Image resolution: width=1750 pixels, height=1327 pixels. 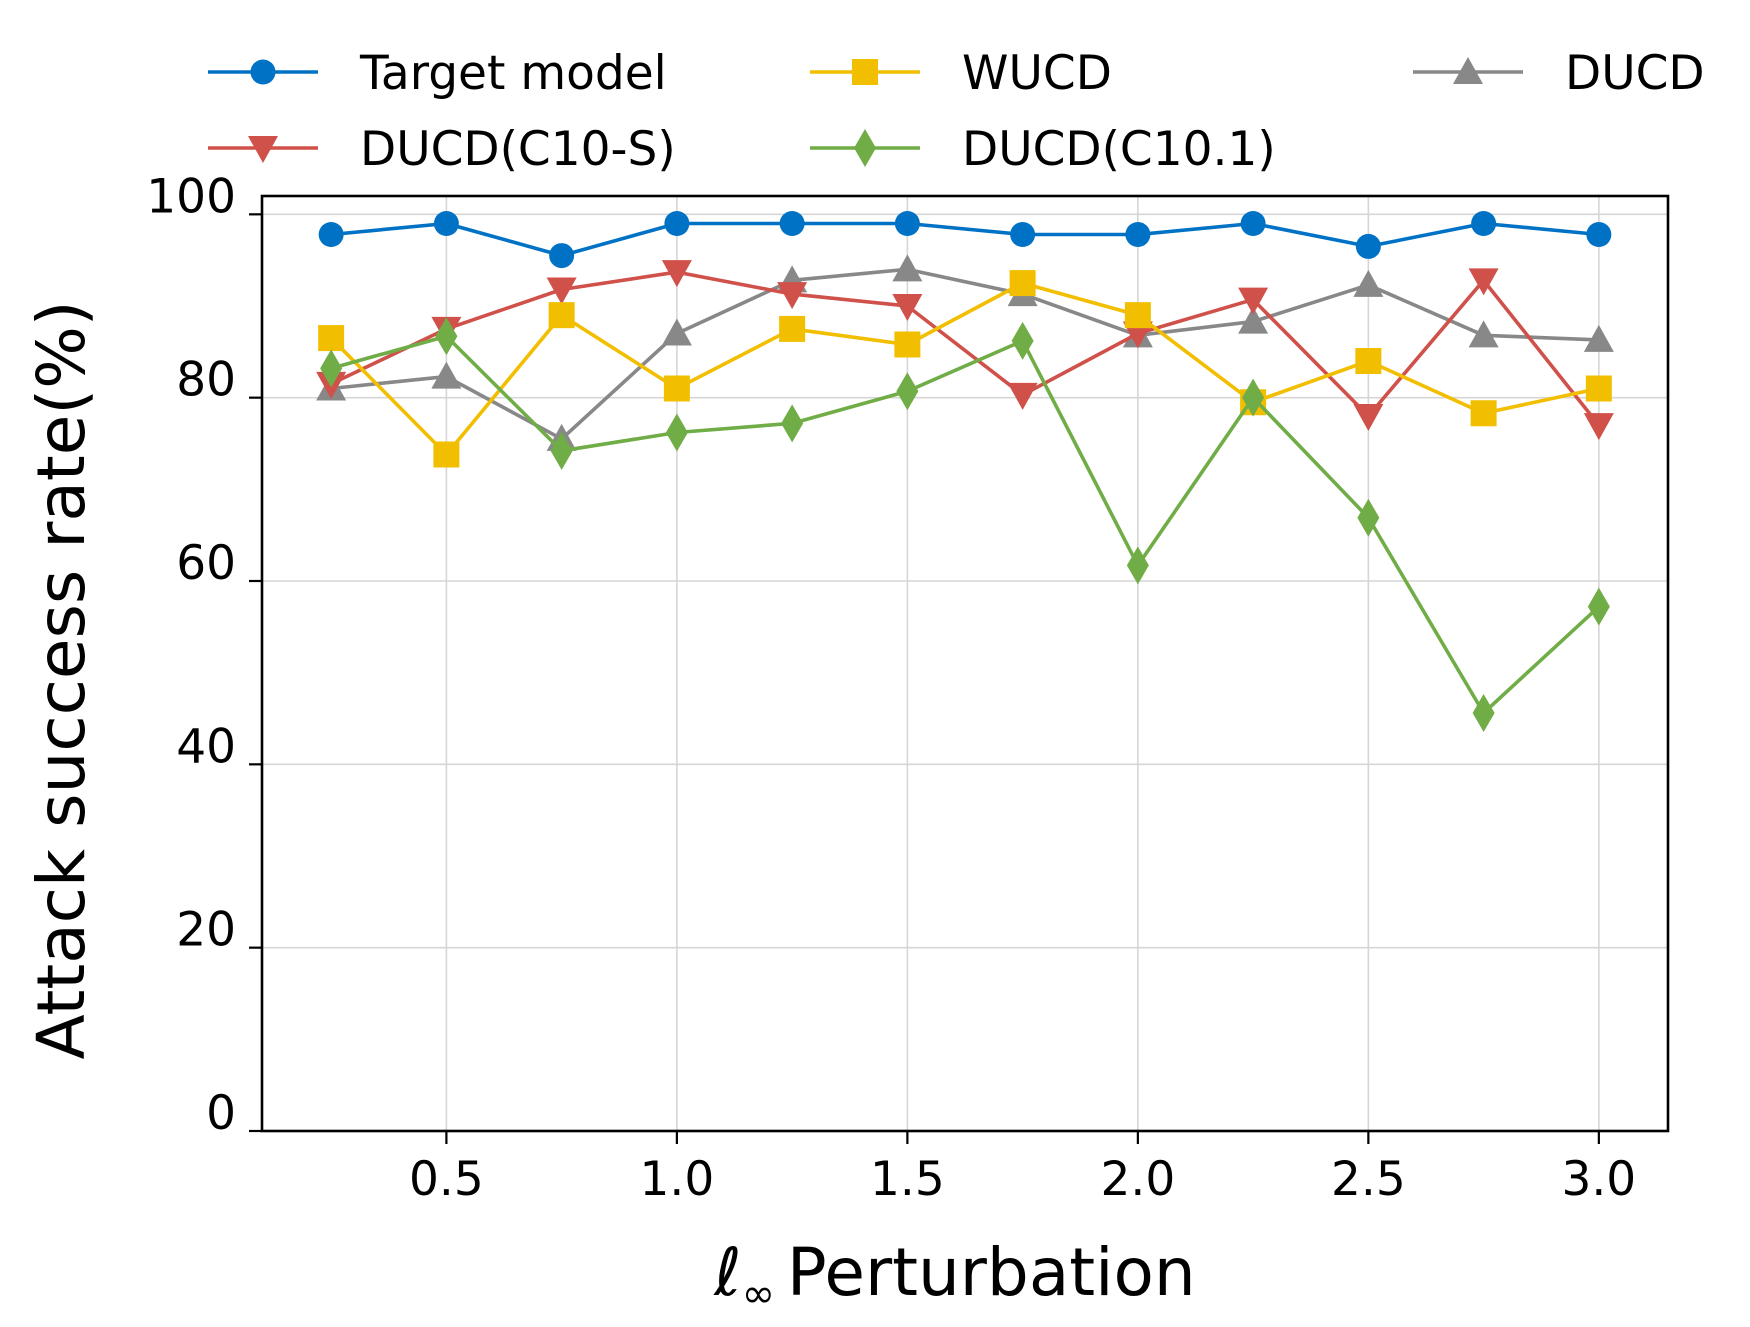 I want to click on x-tick-label: 0.5, so click(x=446, y=1179).